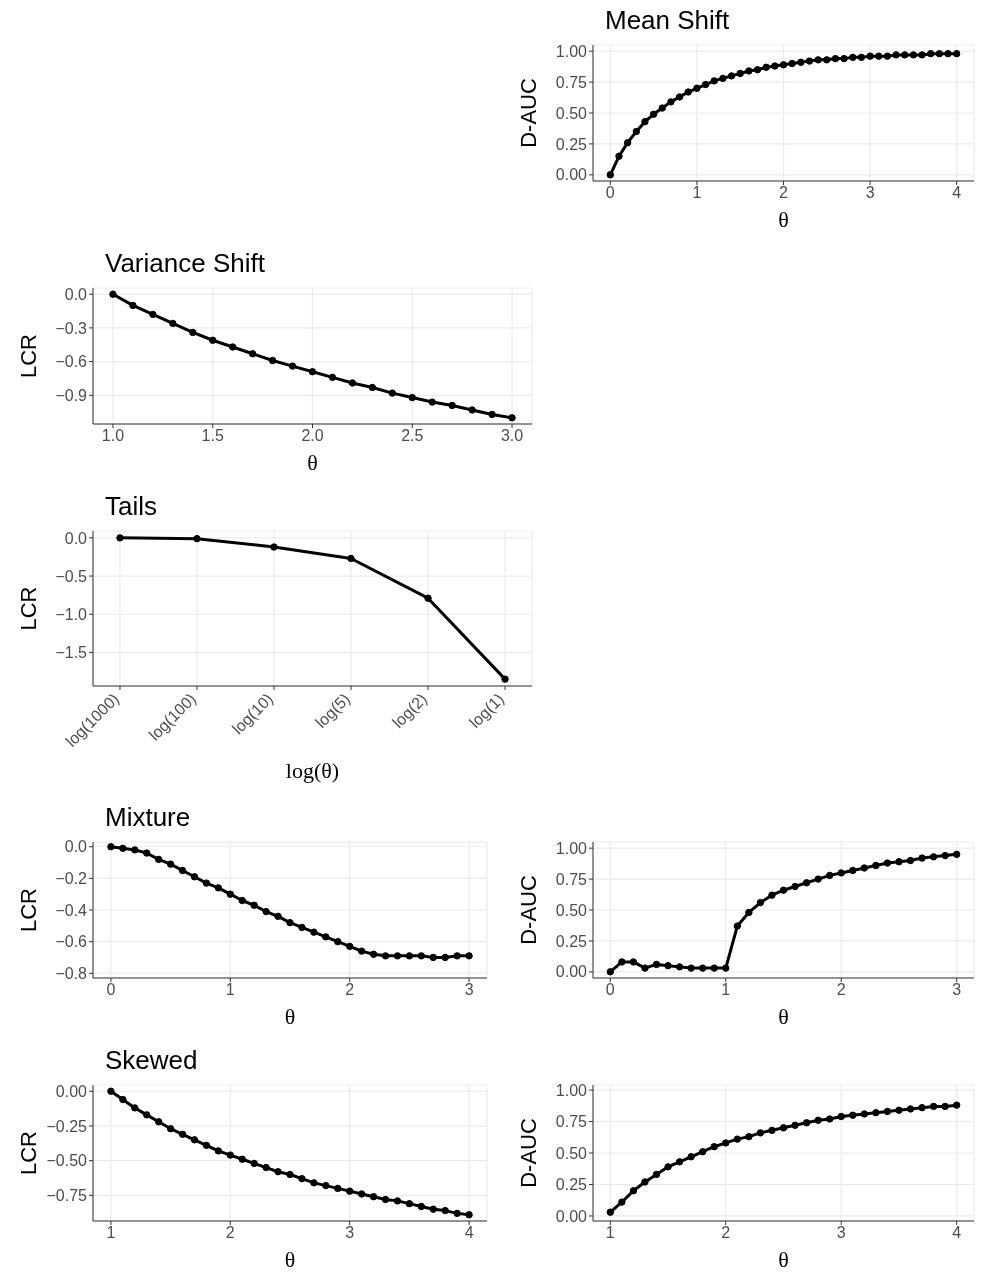 The image size is (982, 1277). What do you see at coordinates (571, 941) in the screenshot?
I see `y-tick-label: 0.25` at bounding box center [571, 941].